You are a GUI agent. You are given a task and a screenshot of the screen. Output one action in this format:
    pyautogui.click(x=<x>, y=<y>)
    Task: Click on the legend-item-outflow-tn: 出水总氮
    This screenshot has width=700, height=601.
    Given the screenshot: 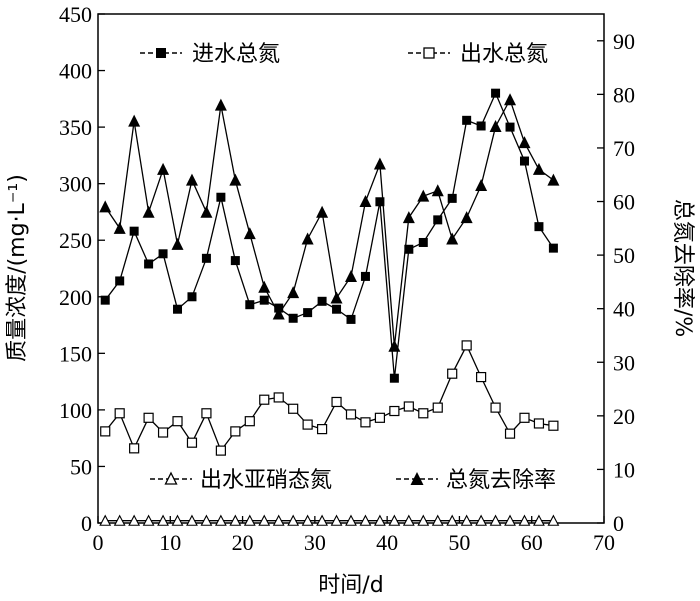 What is the action you would take?
    pyautogui.click(x=478, y=54)
    